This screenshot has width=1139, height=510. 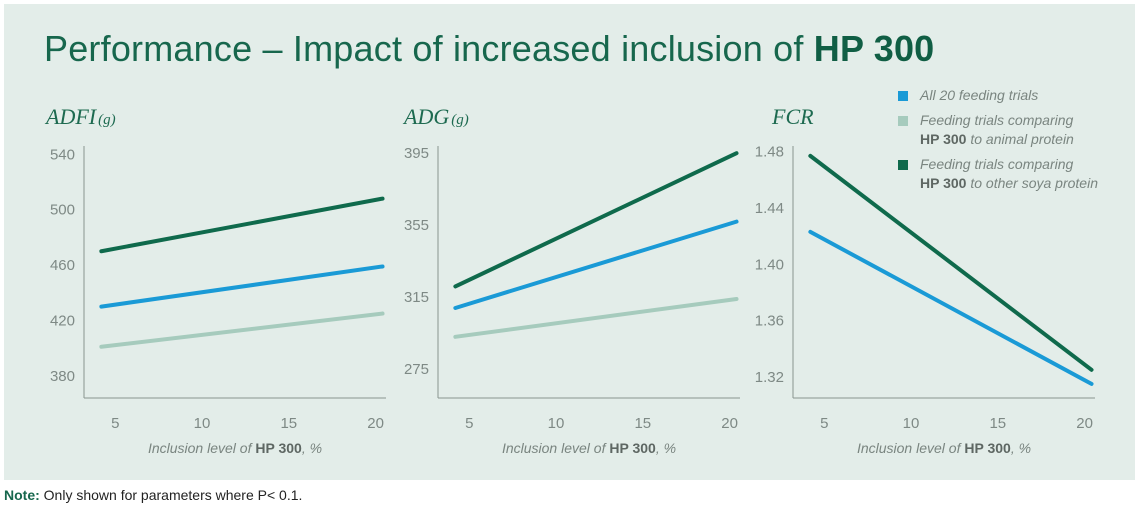 I want to click on chart-title-adg: ADG (g), so click(x=436, y=117).